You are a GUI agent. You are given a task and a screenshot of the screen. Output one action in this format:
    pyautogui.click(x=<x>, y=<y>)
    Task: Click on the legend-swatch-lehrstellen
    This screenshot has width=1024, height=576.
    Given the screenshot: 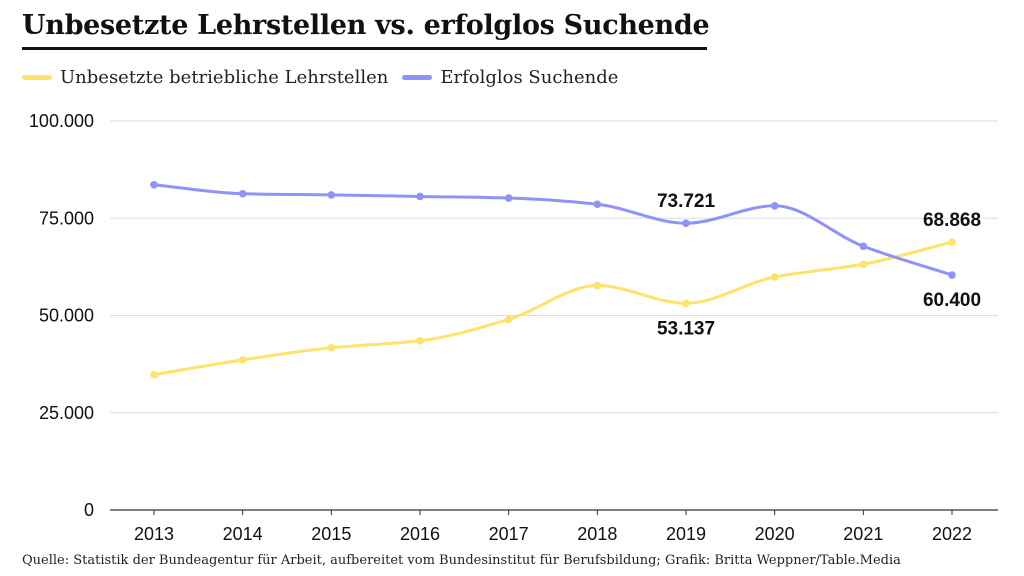 What is the action you would take?
    pyautogui.click(x=37, y=77)
    